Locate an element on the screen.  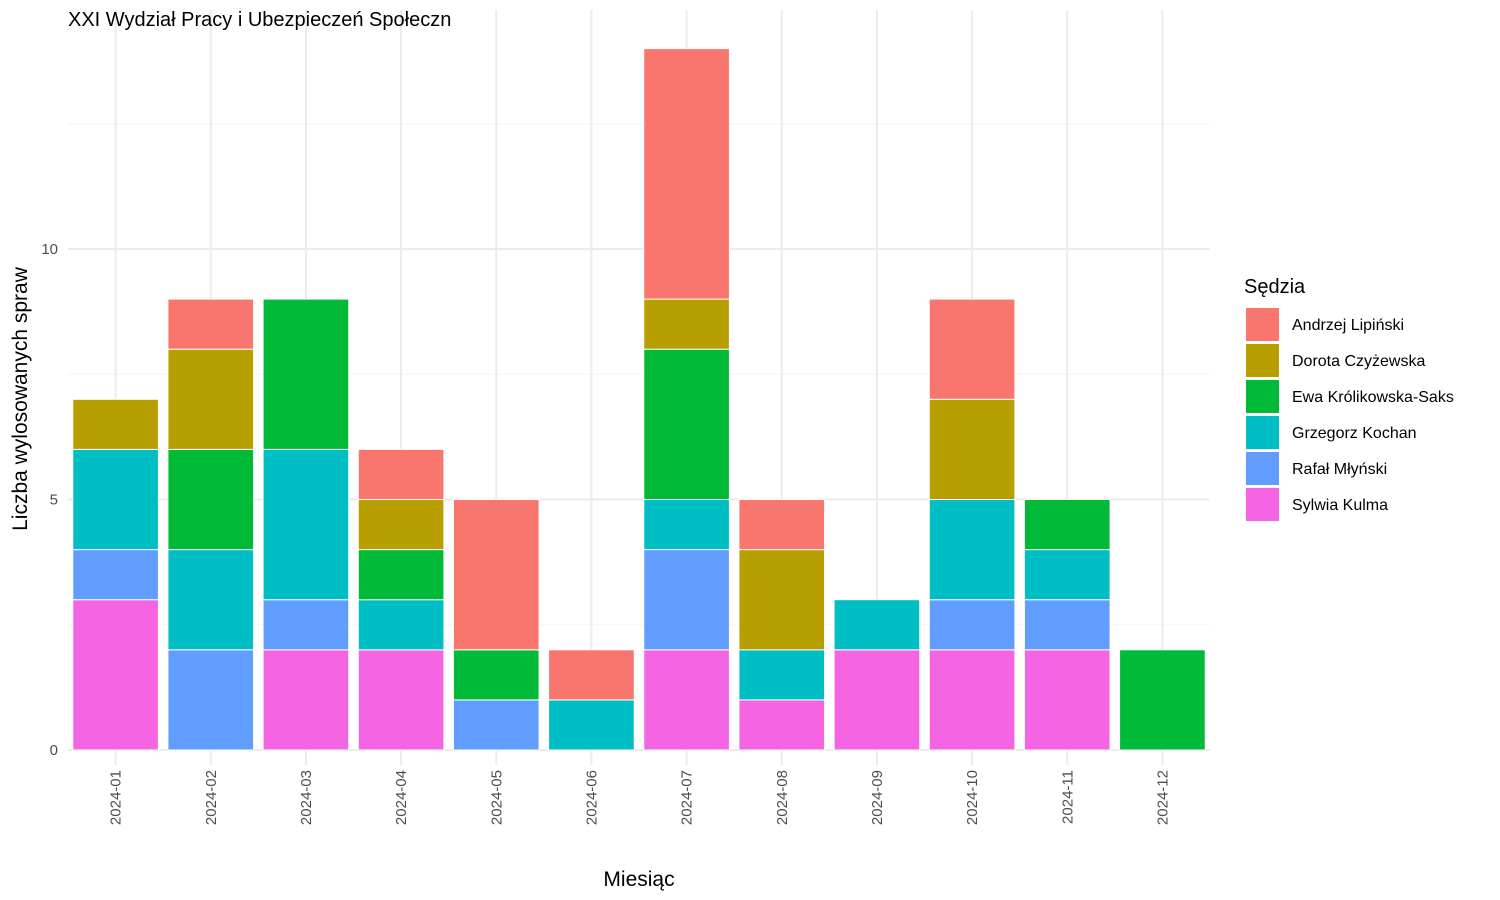
x-tick-label: 2024-08 is located at coordinates (782, 797).